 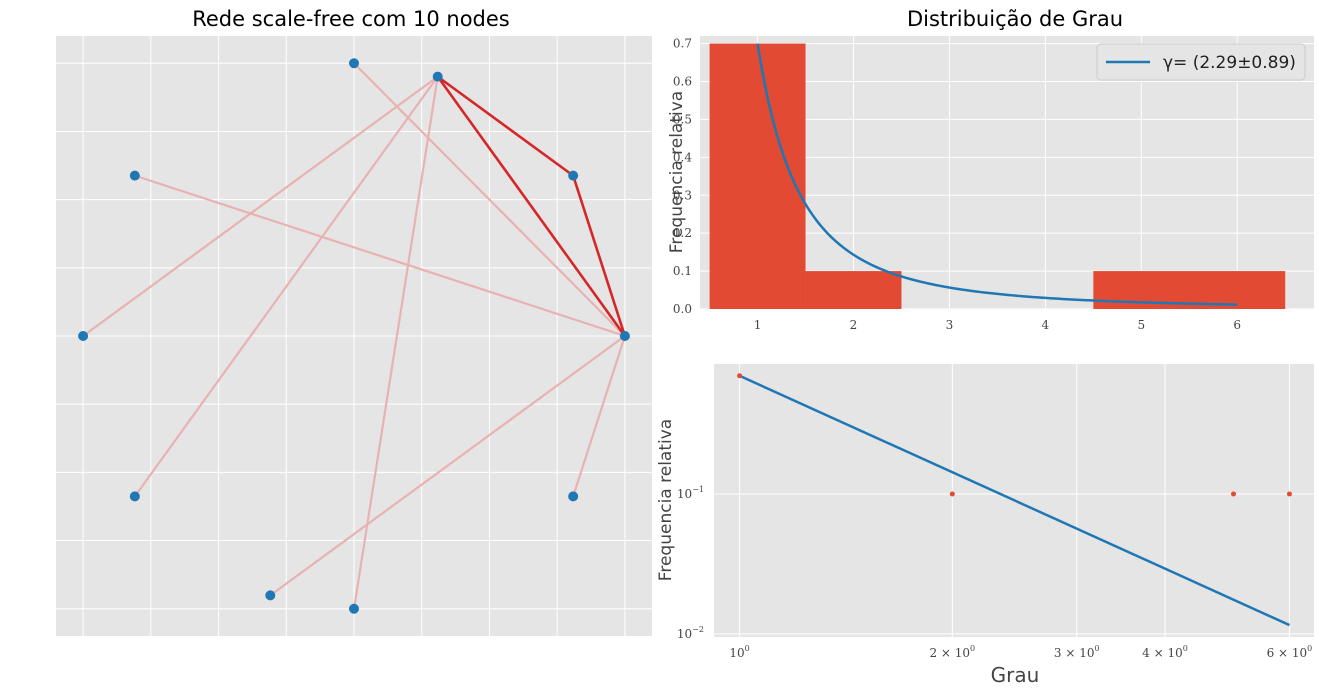 I want to click on loglog-x-ticks: 100 2 × 100 3 × 100 4 × 100 6 × 100, so click(x=1020, y=652).